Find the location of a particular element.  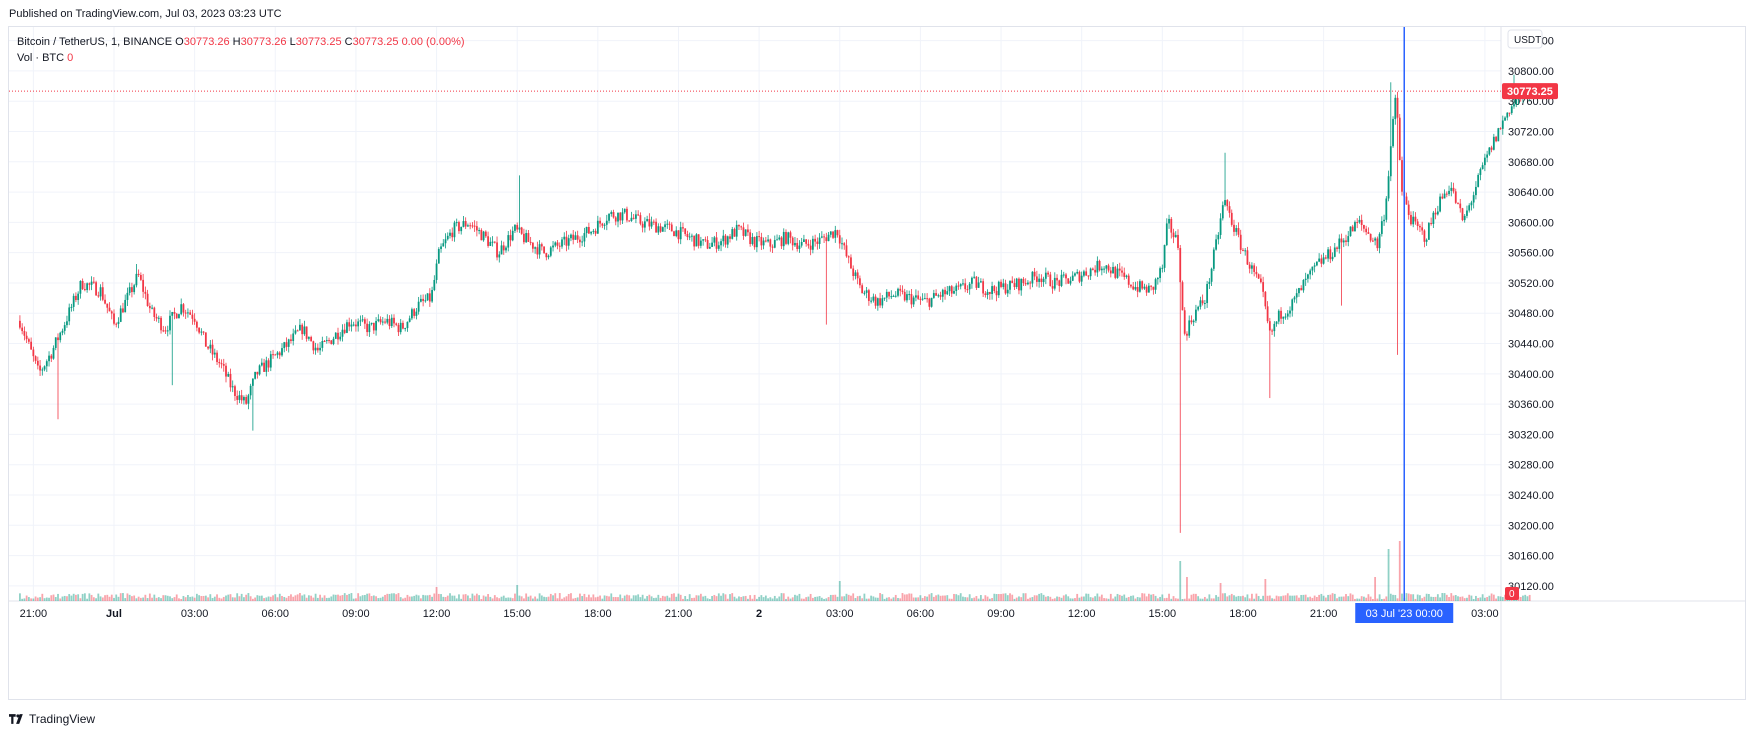

volume-label: Vol · BTC is located at coordinates (41, 58).